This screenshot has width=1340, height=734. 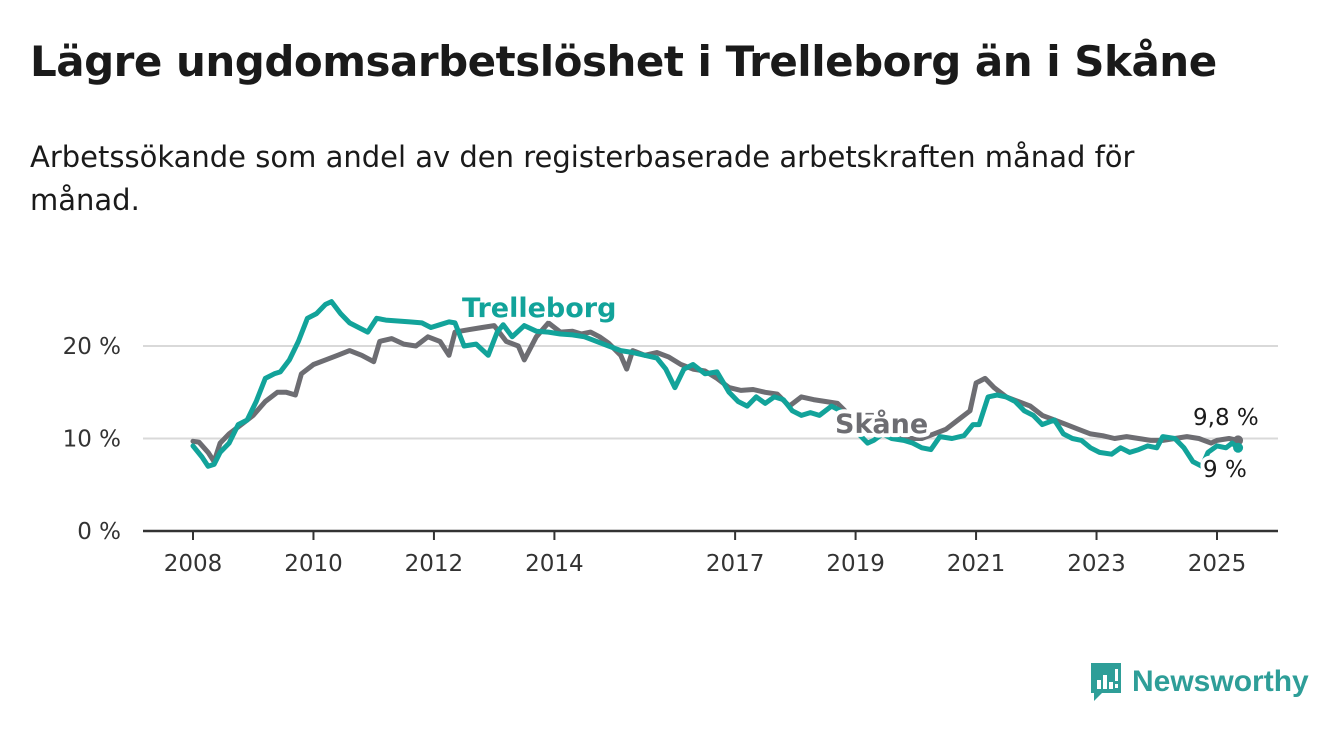 I want to click on x-tick-label: 2021, so click(x=976, y=564).